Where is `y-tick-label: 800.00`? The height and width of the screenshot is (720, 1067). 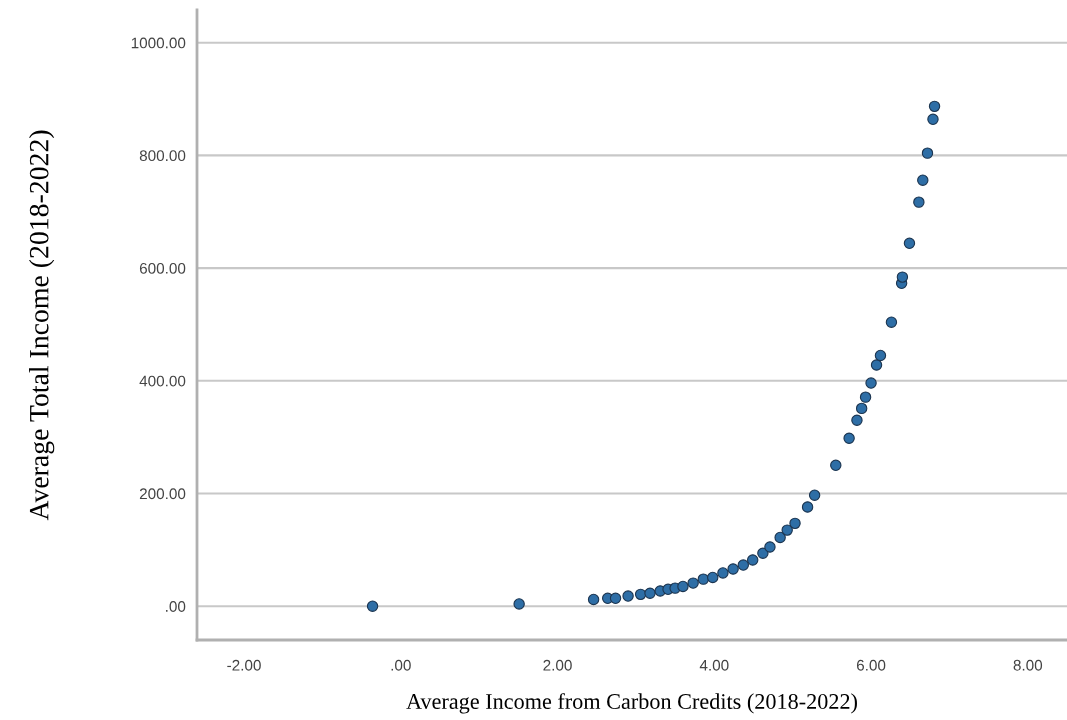 y-tick-label: 800.00 is located at coordinates (162, 156).